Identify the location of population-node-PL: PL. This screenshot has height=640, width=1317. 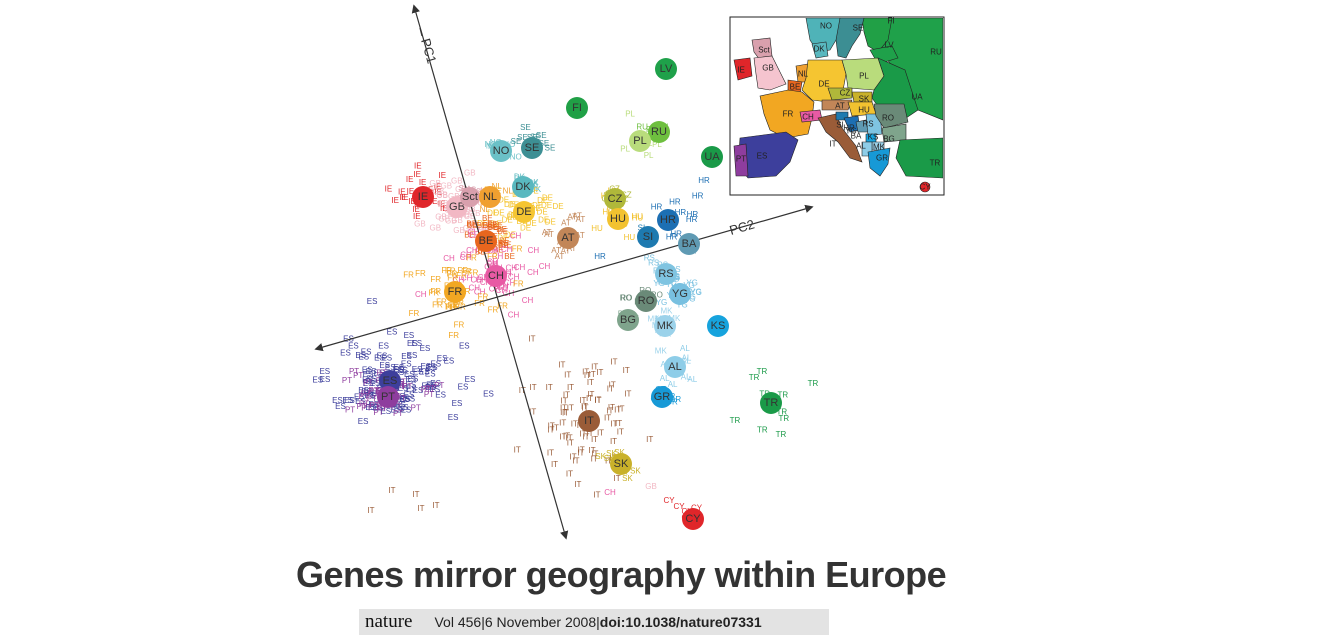
(640, 141).